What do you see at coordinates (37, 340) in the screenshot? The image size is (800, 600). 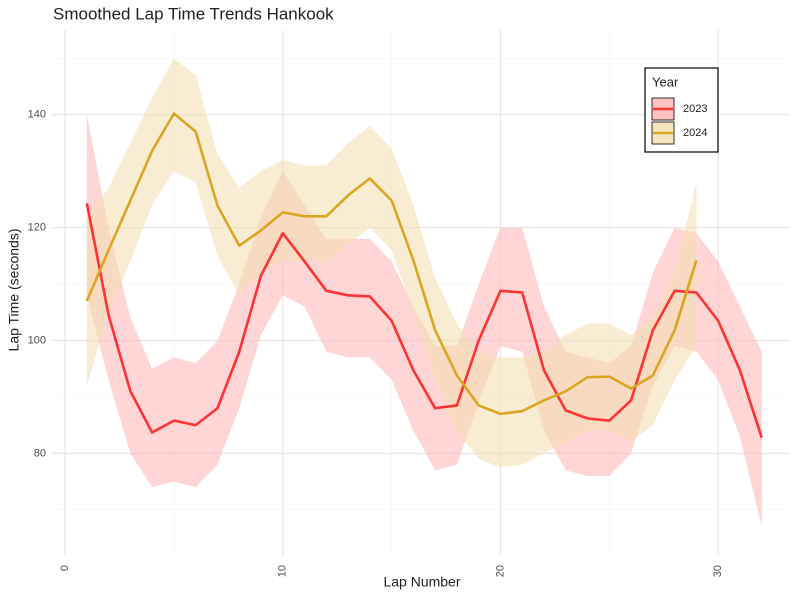 I see `y-tick-label: 100` at bounding box center [37, 340].